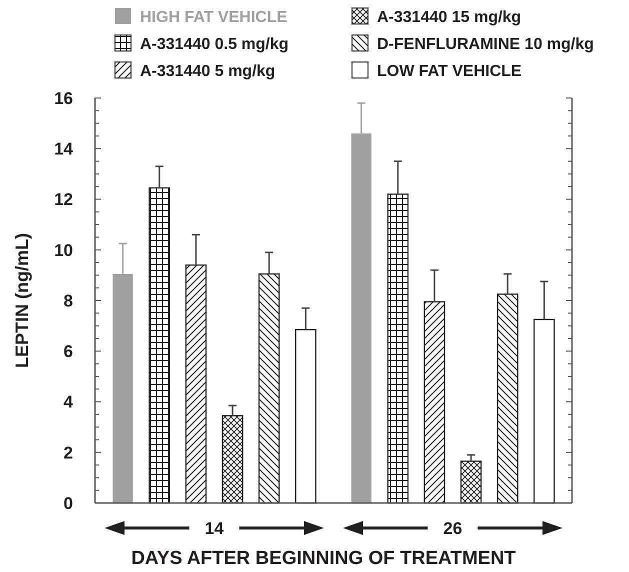  What do you see at coordinates (449, 71) in the screenshot?
I see `legend-label: LOW FAT VEHICLE` at bounding box center [449, 71].